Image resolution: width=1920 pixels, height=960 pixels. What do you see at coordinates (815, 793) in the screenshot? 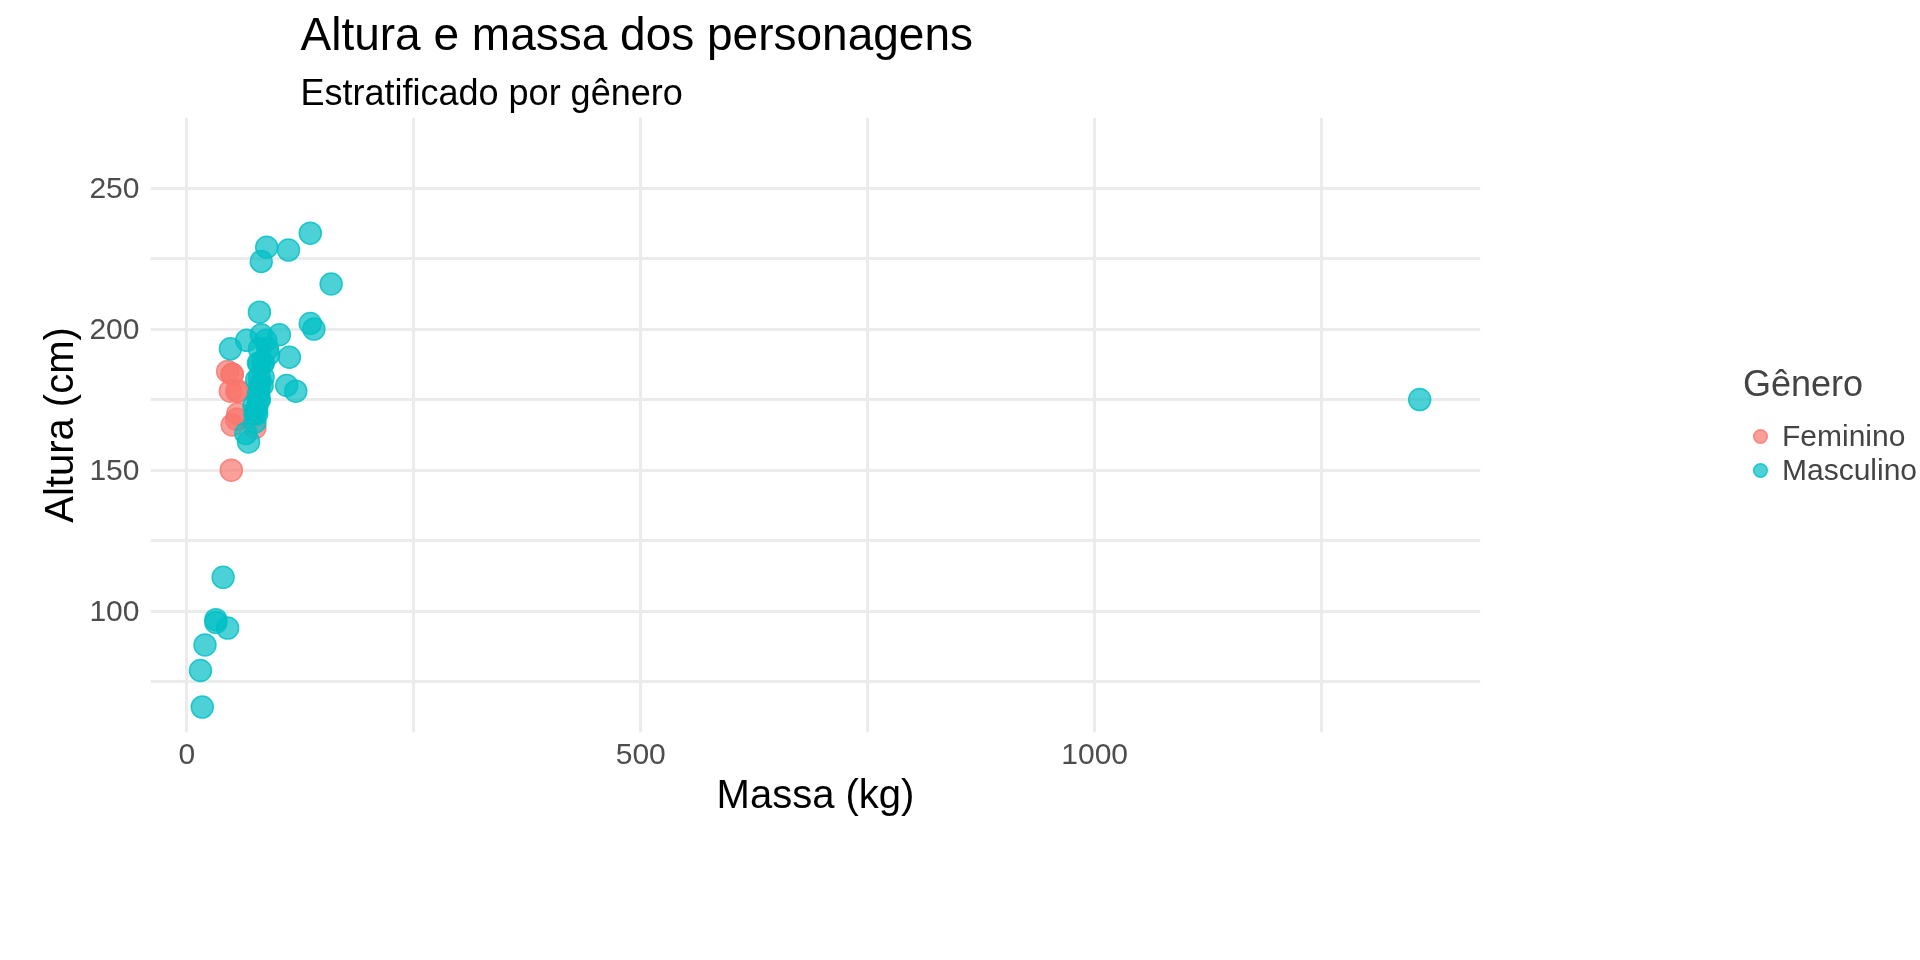
I see `x-axis-title: Massa (kg)` at bounding box center [815, 793].